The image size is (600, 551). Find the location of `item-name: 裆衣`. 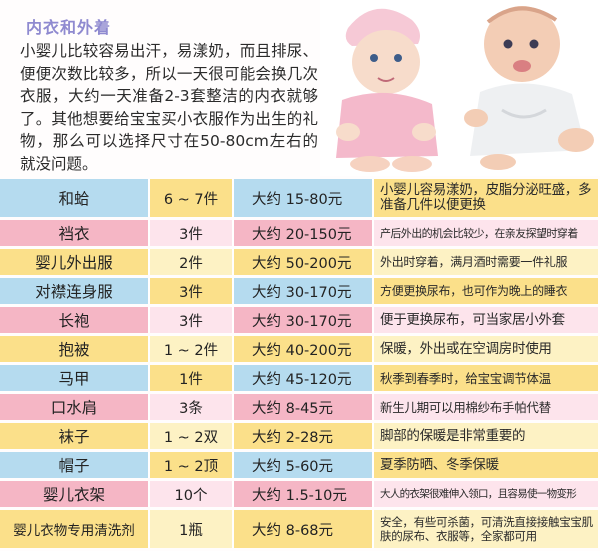

item-name: 裆衣 is located at coordinates (75, 233).